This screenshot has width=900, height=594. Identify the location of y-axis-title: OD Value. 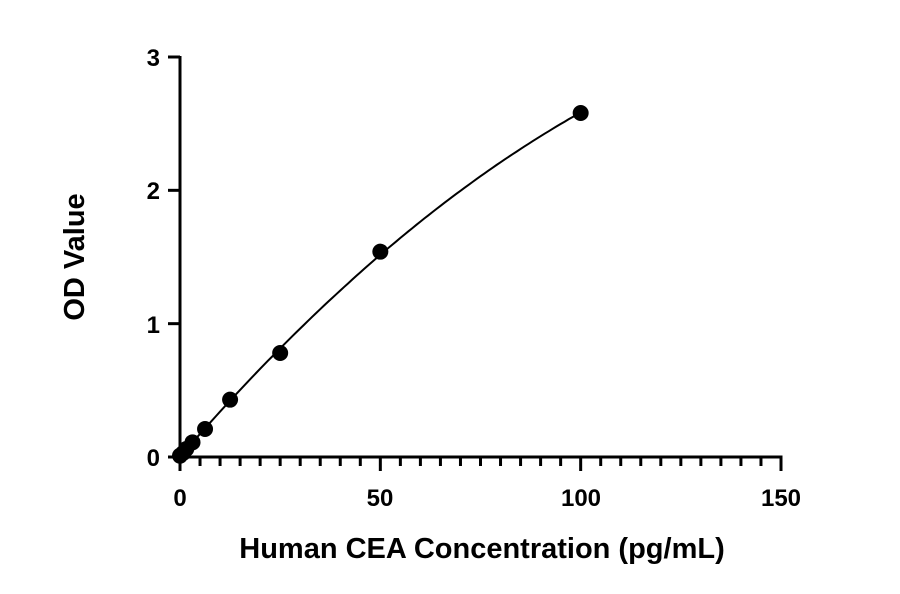
(75, 256).